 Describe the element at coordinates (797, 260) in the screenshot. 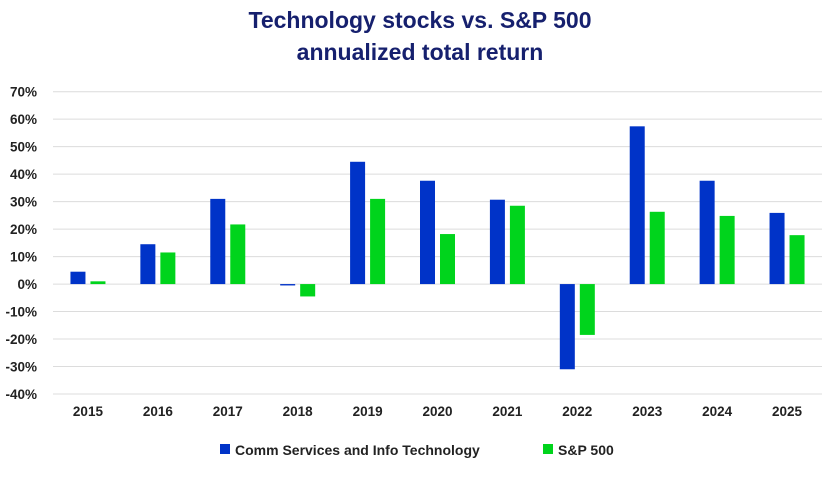

I see `bar-sp500-2025` at that location.